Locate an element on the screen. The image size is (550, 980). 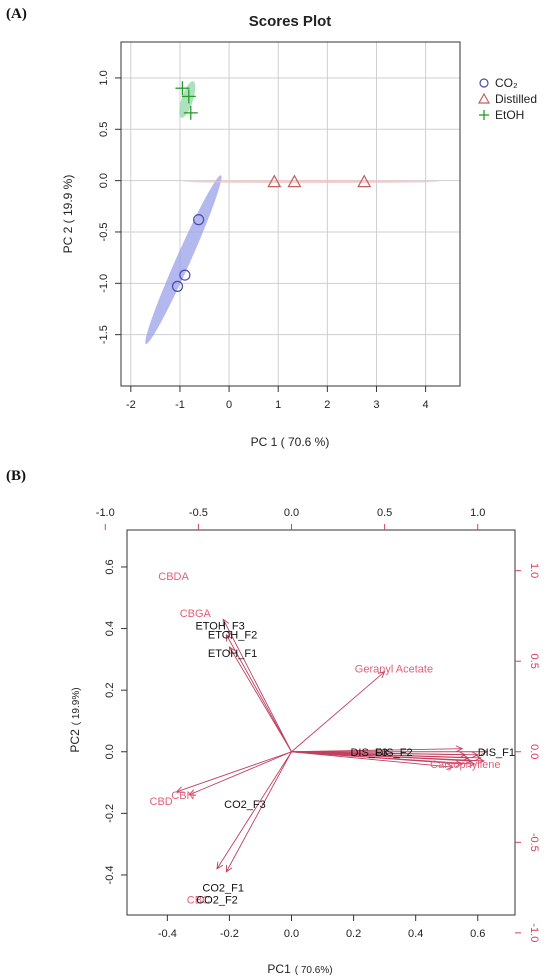
confidence-ellipse-etoh is located at coordinates (187, 99).